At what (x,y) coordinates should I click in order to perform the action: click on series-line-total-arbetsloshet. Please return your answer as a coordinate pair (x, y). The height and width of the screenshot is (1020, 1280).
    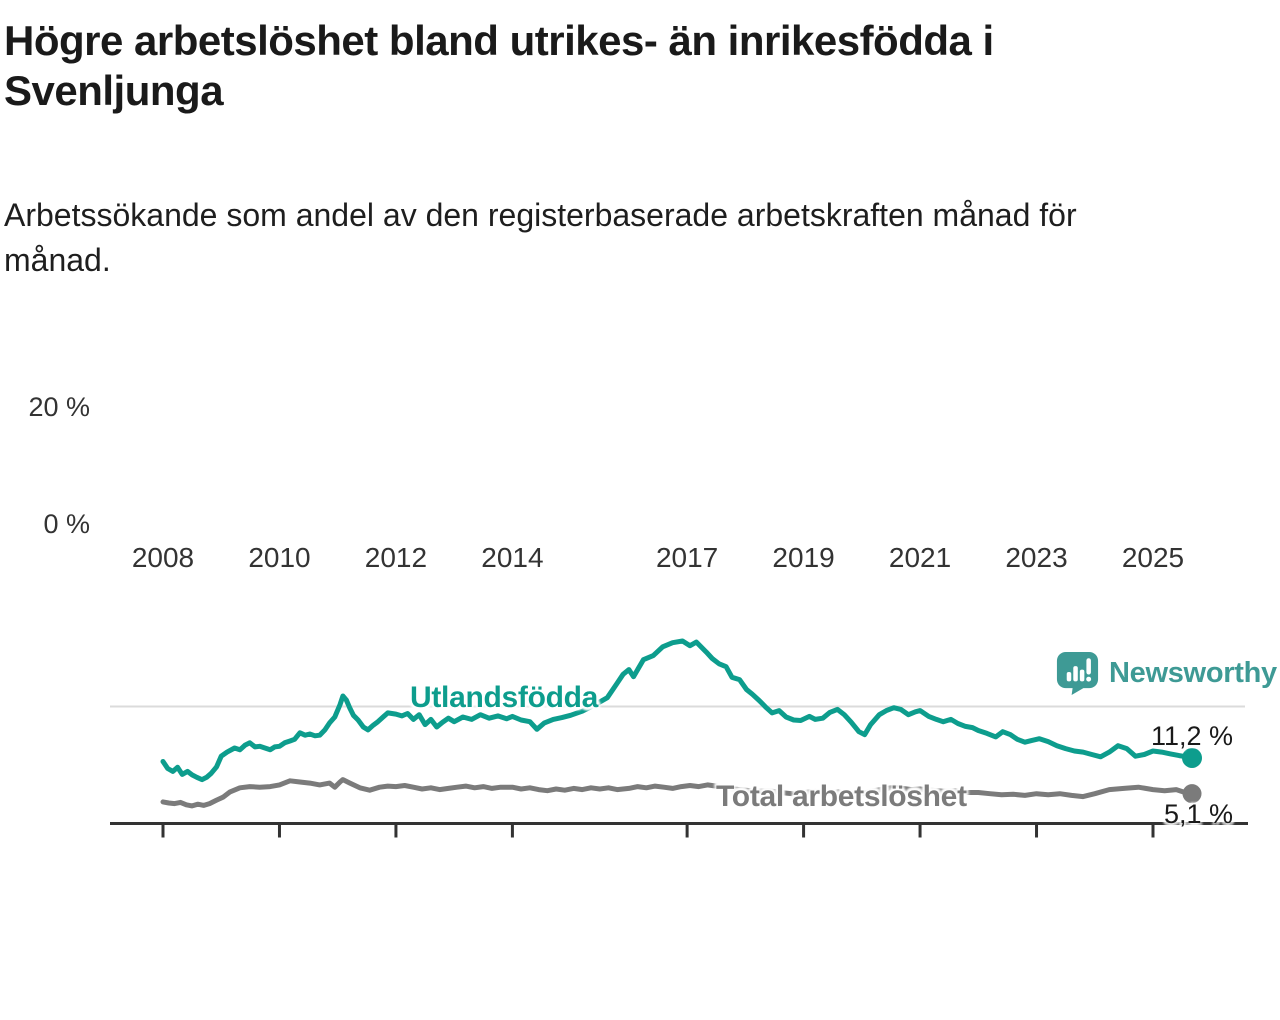
    Looking at the image, I should click on (677, 793).